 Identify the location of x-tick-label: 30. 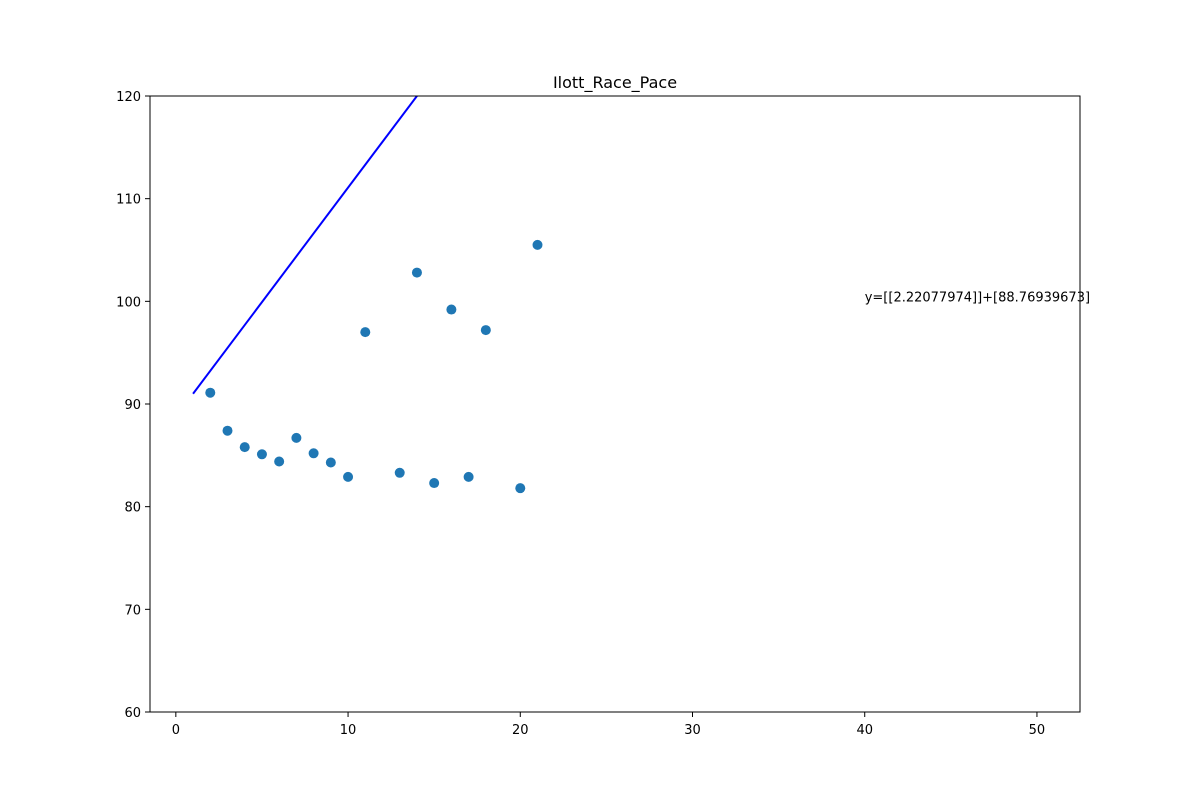
(692, 730).